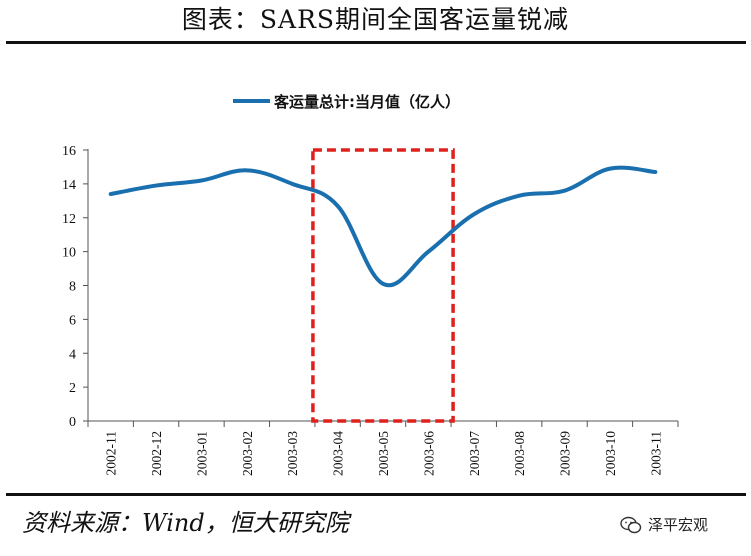 This screenshot has height=556, width=751. Describe the element at coordinates (247, 453) in the screenshot. I see `x-tick-label: 2003-02` at that location.